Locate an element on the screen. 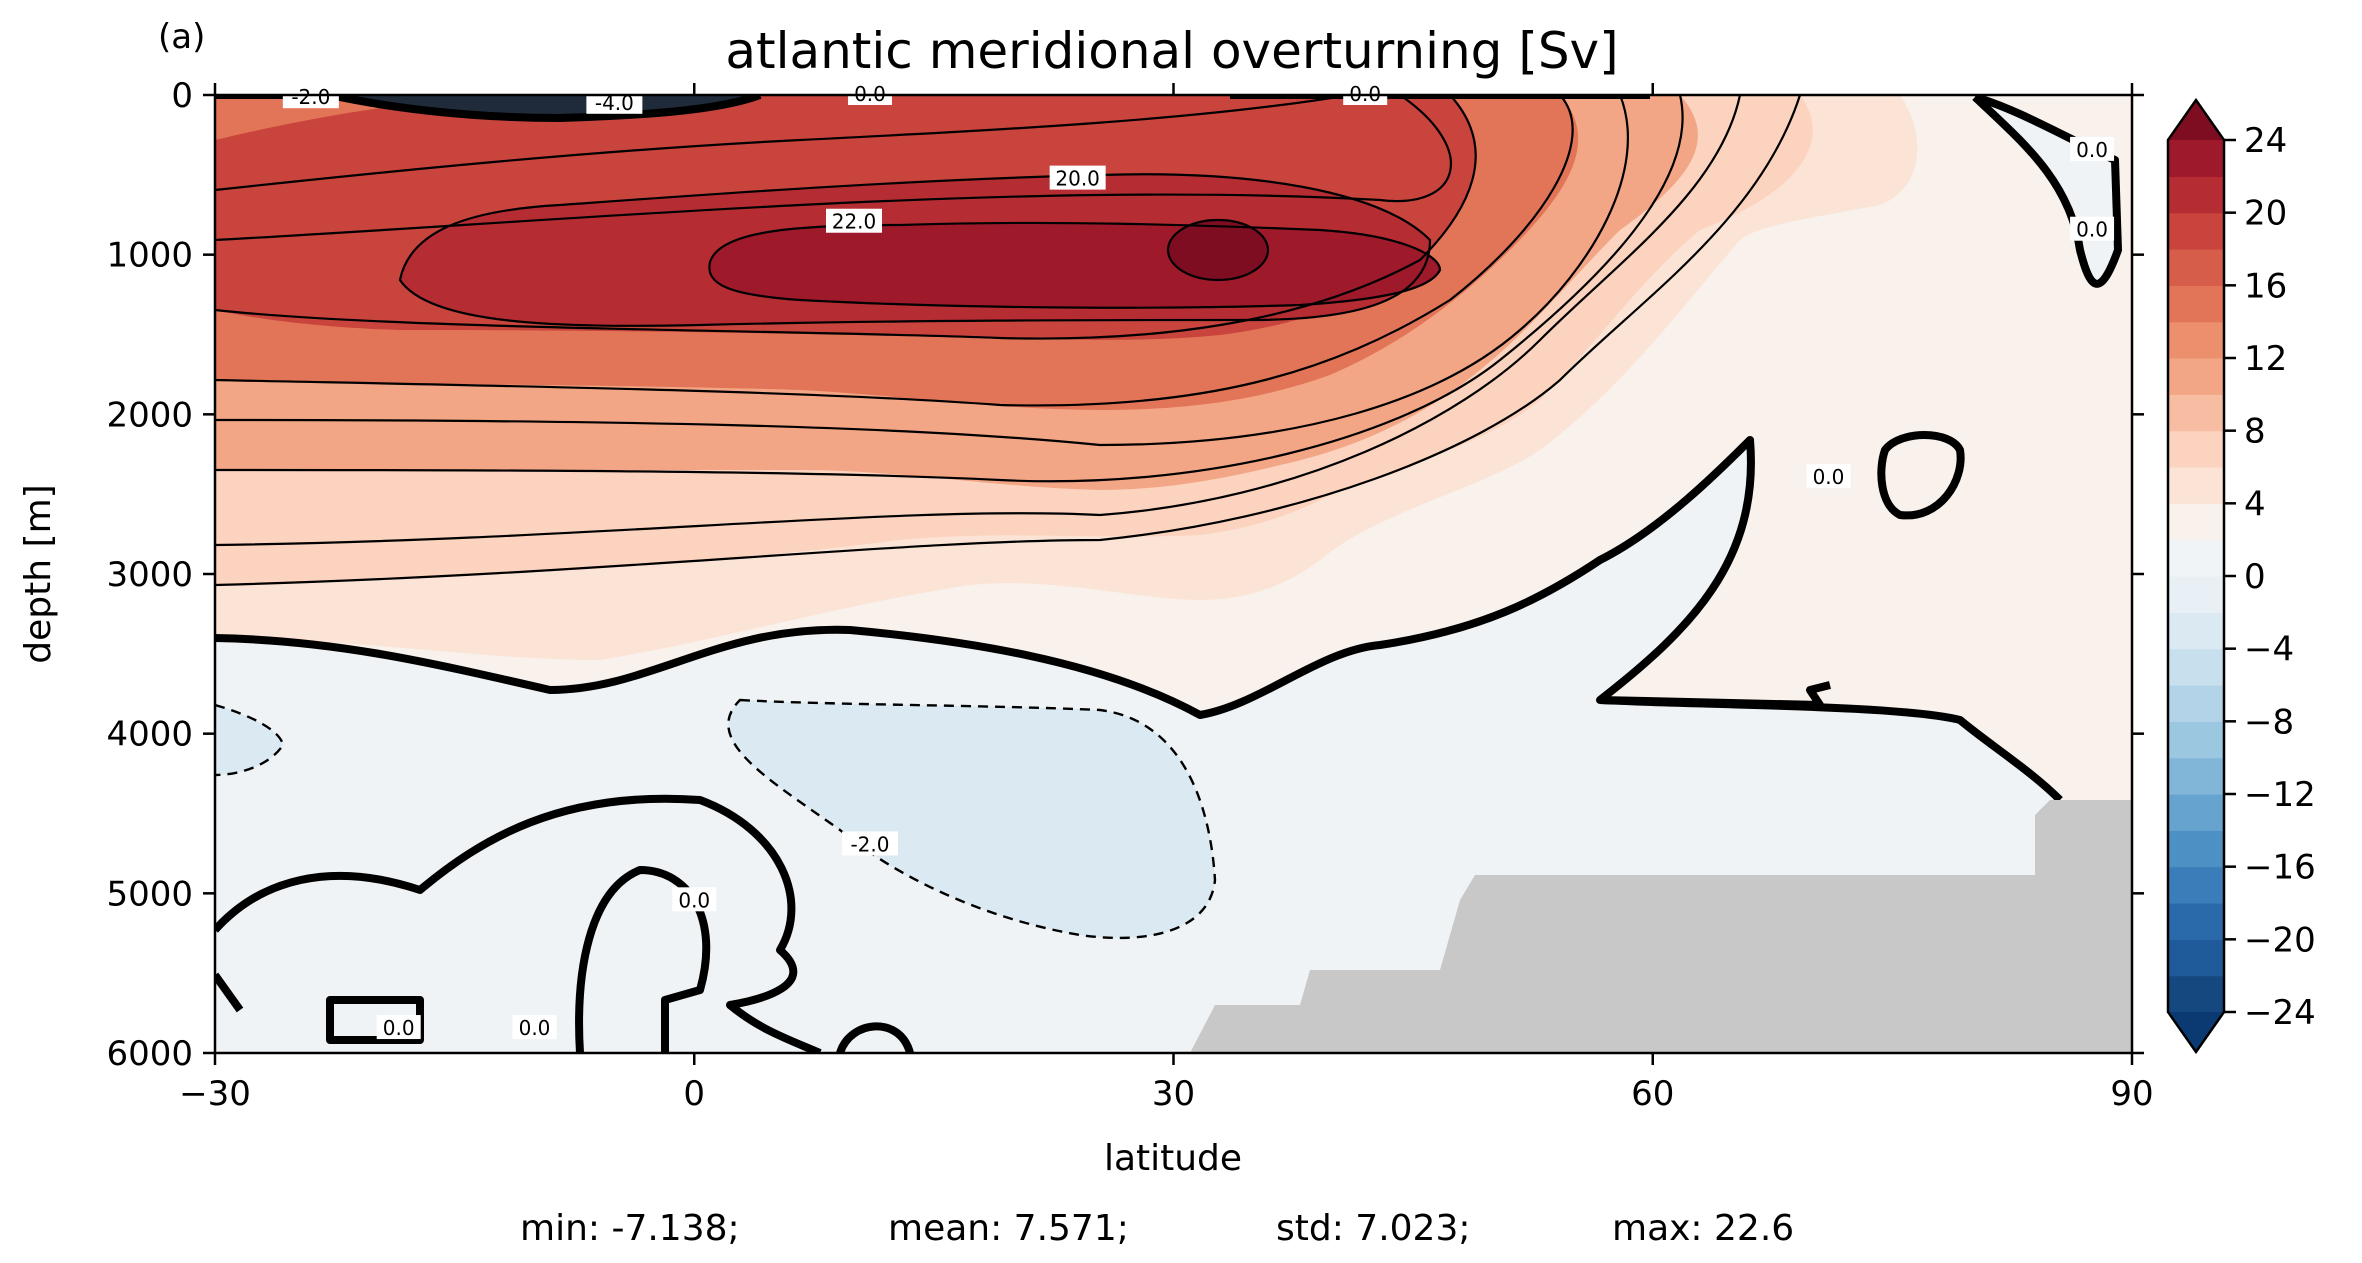 The width and height of the screenshot is (2362, 1263). dashed-contours is located at coordinates (716, 819).